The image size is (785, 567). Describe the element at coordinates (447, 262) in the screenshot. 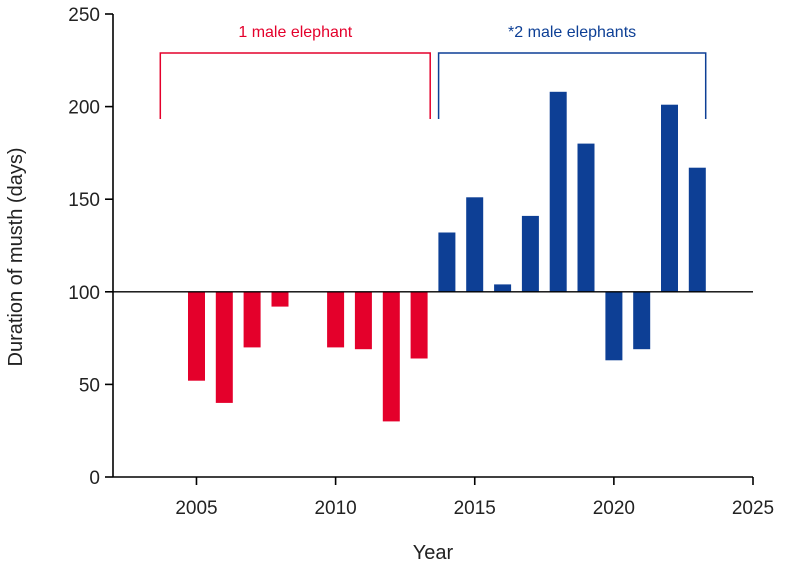

I see `bar-two-males-2014` at that location.